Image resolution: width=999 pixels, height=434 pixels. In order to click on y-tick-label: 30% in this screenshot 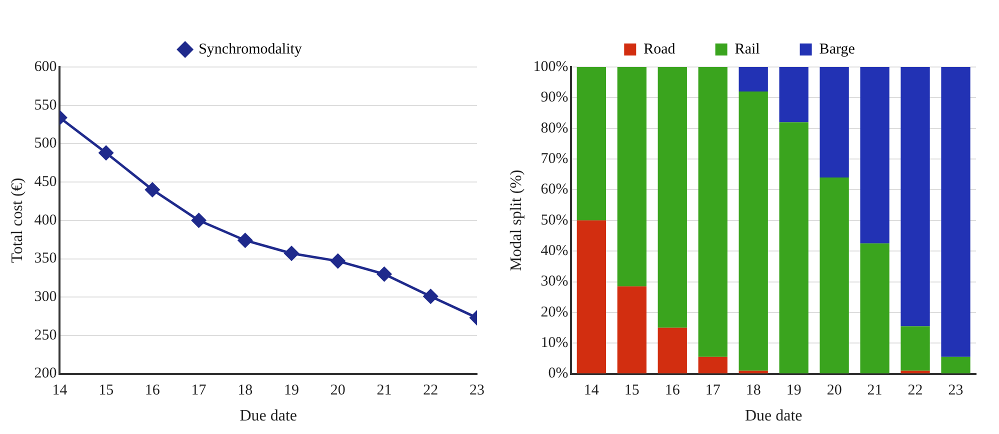, I will do `click(554, 282)`.